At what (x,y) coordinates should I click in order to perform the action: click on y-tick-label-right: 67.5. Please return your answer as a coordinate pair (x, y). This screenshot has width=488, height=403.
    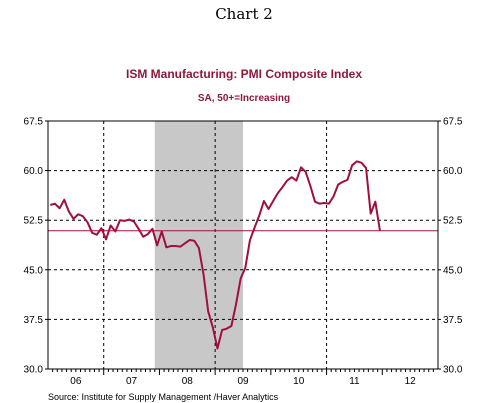
    Looking at the image, I should click on (453, 122).